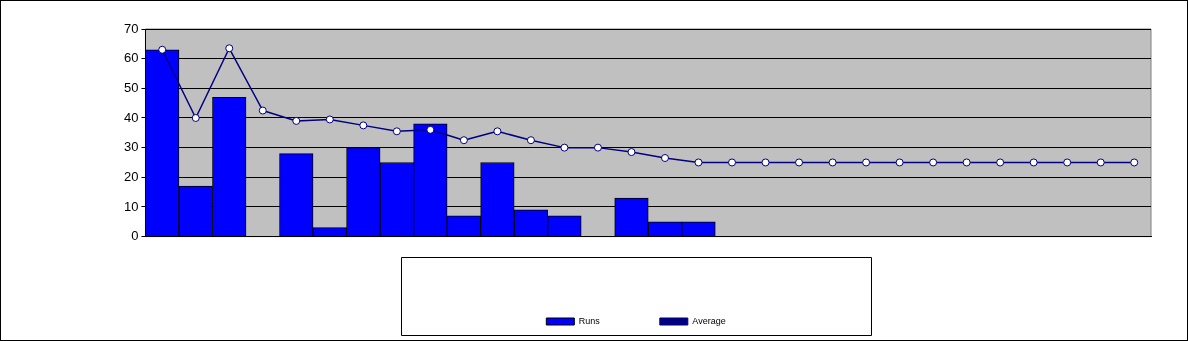  What do you see at coordinates (131, 58) in the screenshot?
I see `y-tick-label: 60` at bounding box center [131, 58].